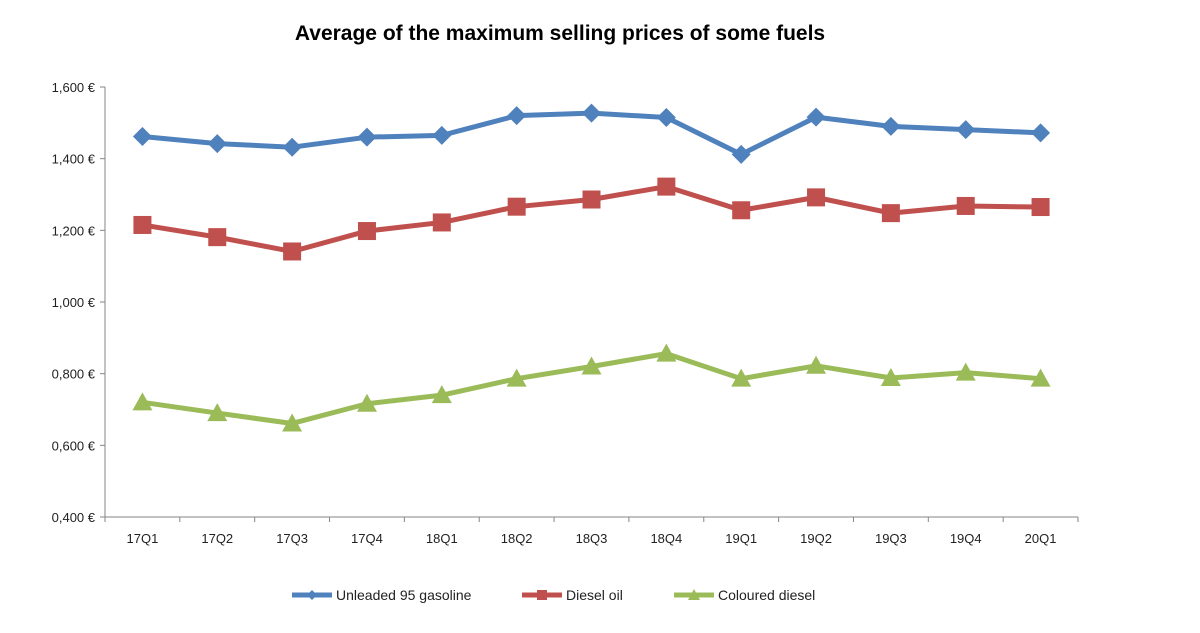 The height and width of the screenshot is (633, 1200). What do you see at coordinates (816, 538) in the screenshot?
I see `x-tick-label: 19Q2` at bounding box center [816, 538].